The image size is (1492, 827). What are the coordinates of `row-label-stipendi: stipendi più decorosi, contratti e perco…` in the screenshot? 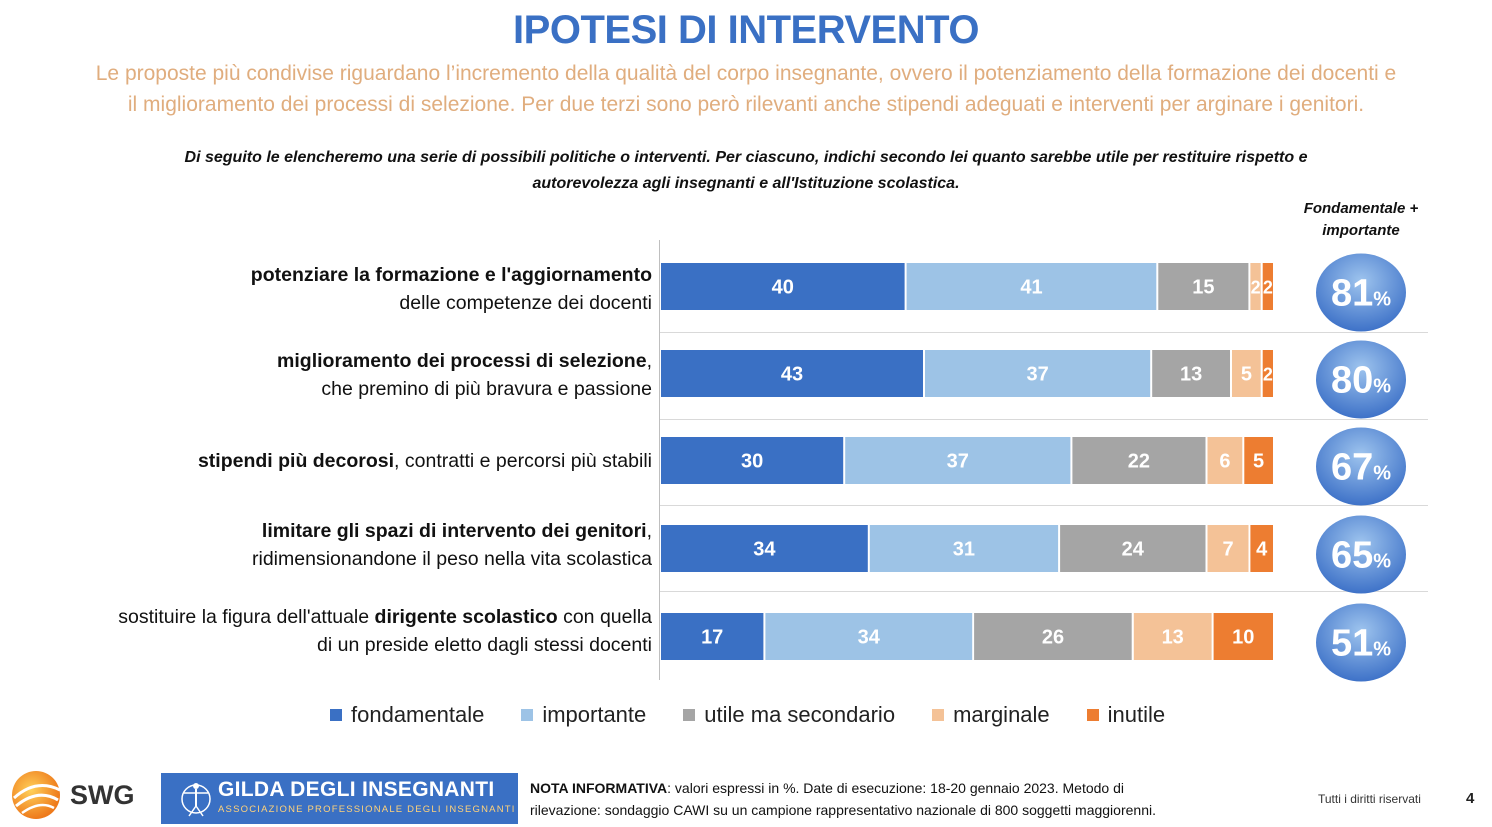 It's located at (341, 461).